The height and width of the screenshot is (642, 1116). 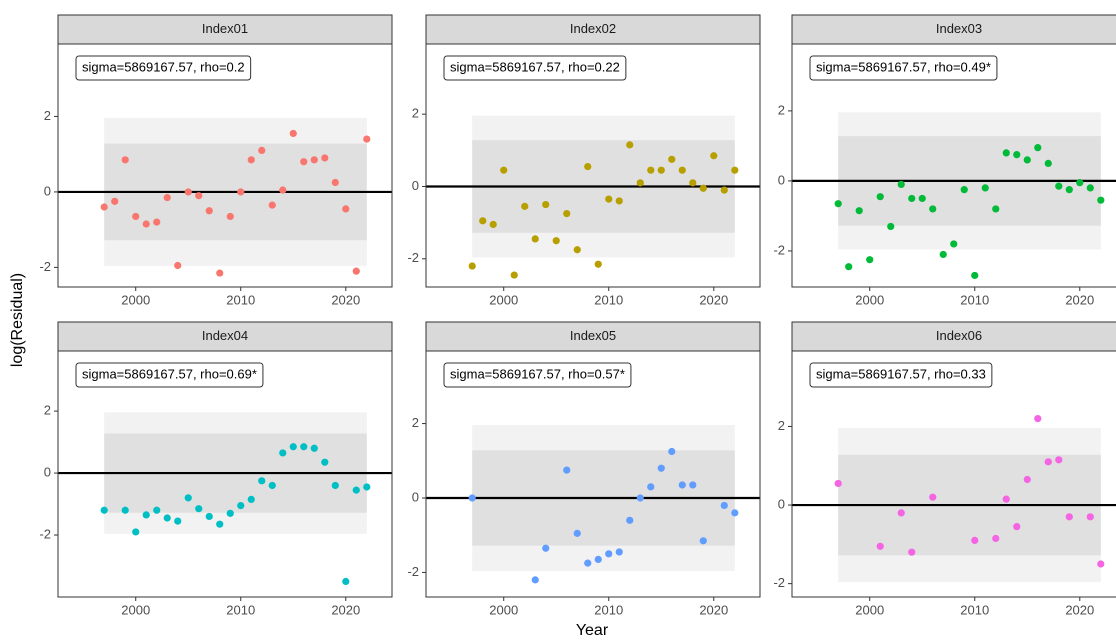 I want to click on panel-title: Index02, so click(x=593, y=28).